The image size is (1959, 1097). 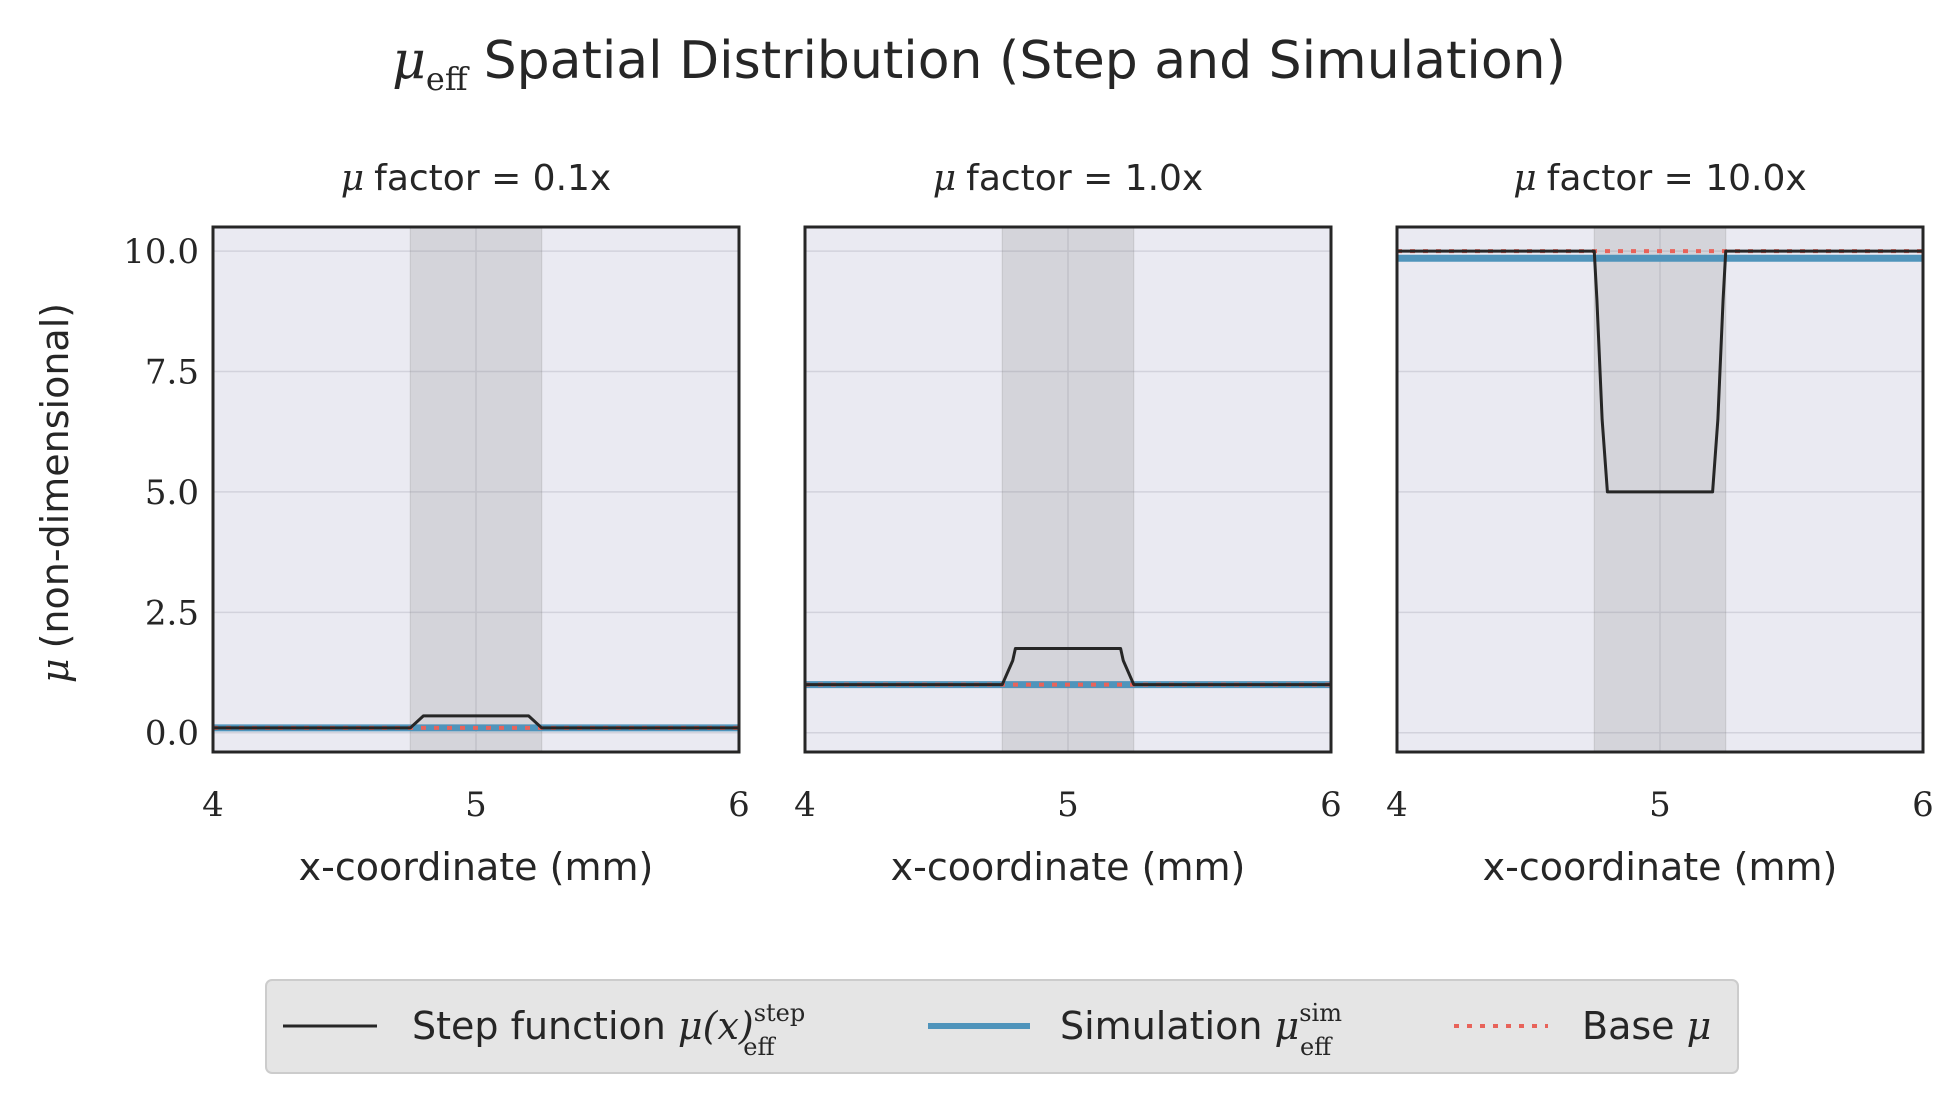 What do you see at coordinates (1646, 1026) in the screenshot?
I see `legend-base-label: Base μ` at bounding box center [1646, 1026].